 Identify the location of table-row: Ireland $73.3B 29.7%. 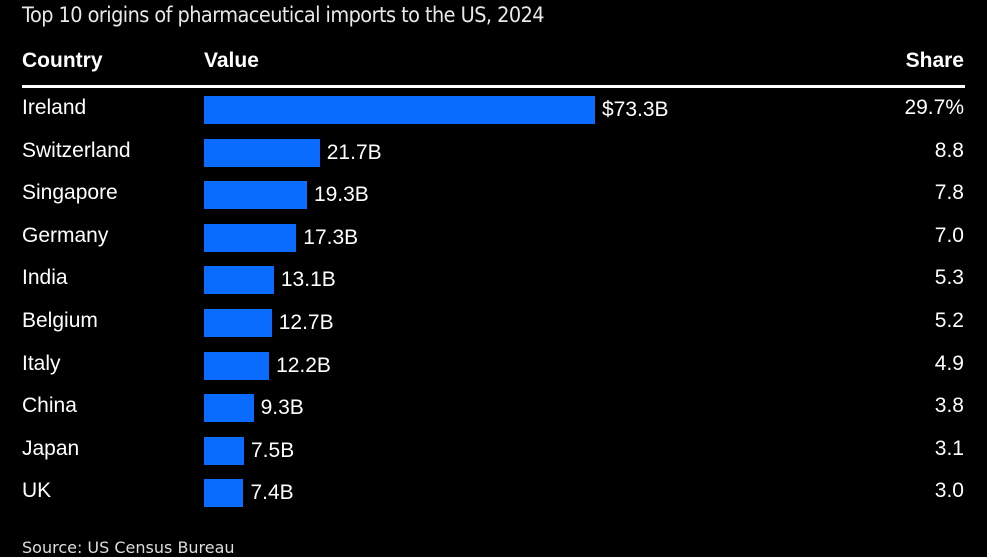
(493, 115).